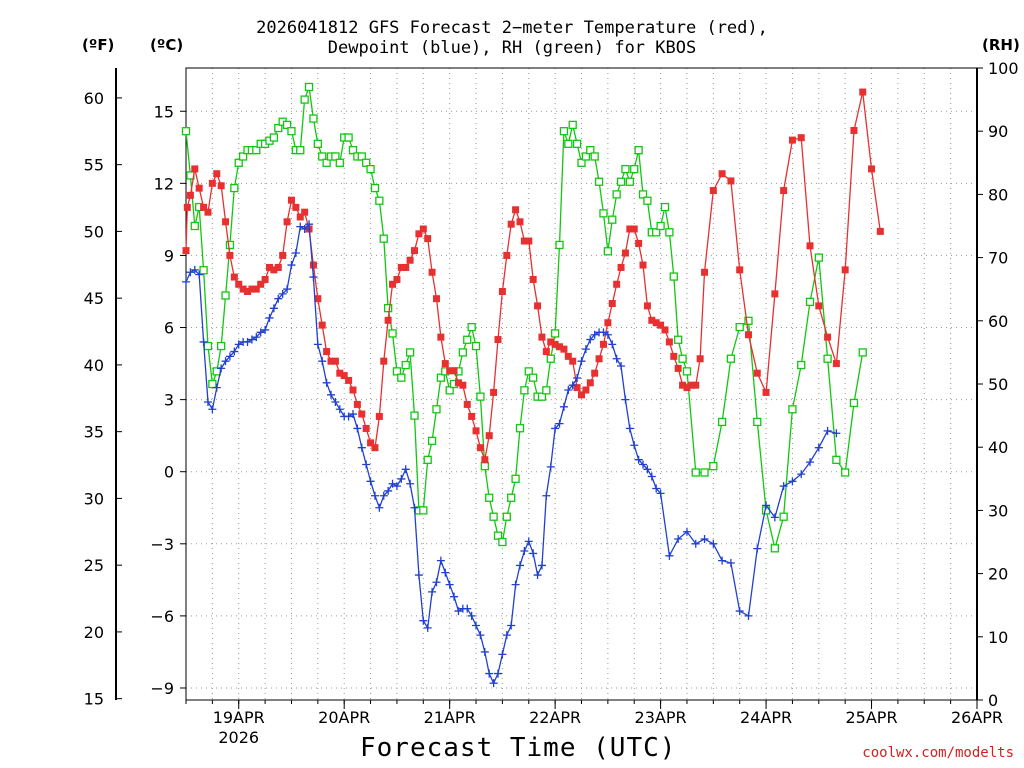 This screenshot has width=1024, height=768. What do you see at coordinates (1003, 68) in the screenshot?
I see `rh-tick-label: 100` at bounding box center [1003, 68].